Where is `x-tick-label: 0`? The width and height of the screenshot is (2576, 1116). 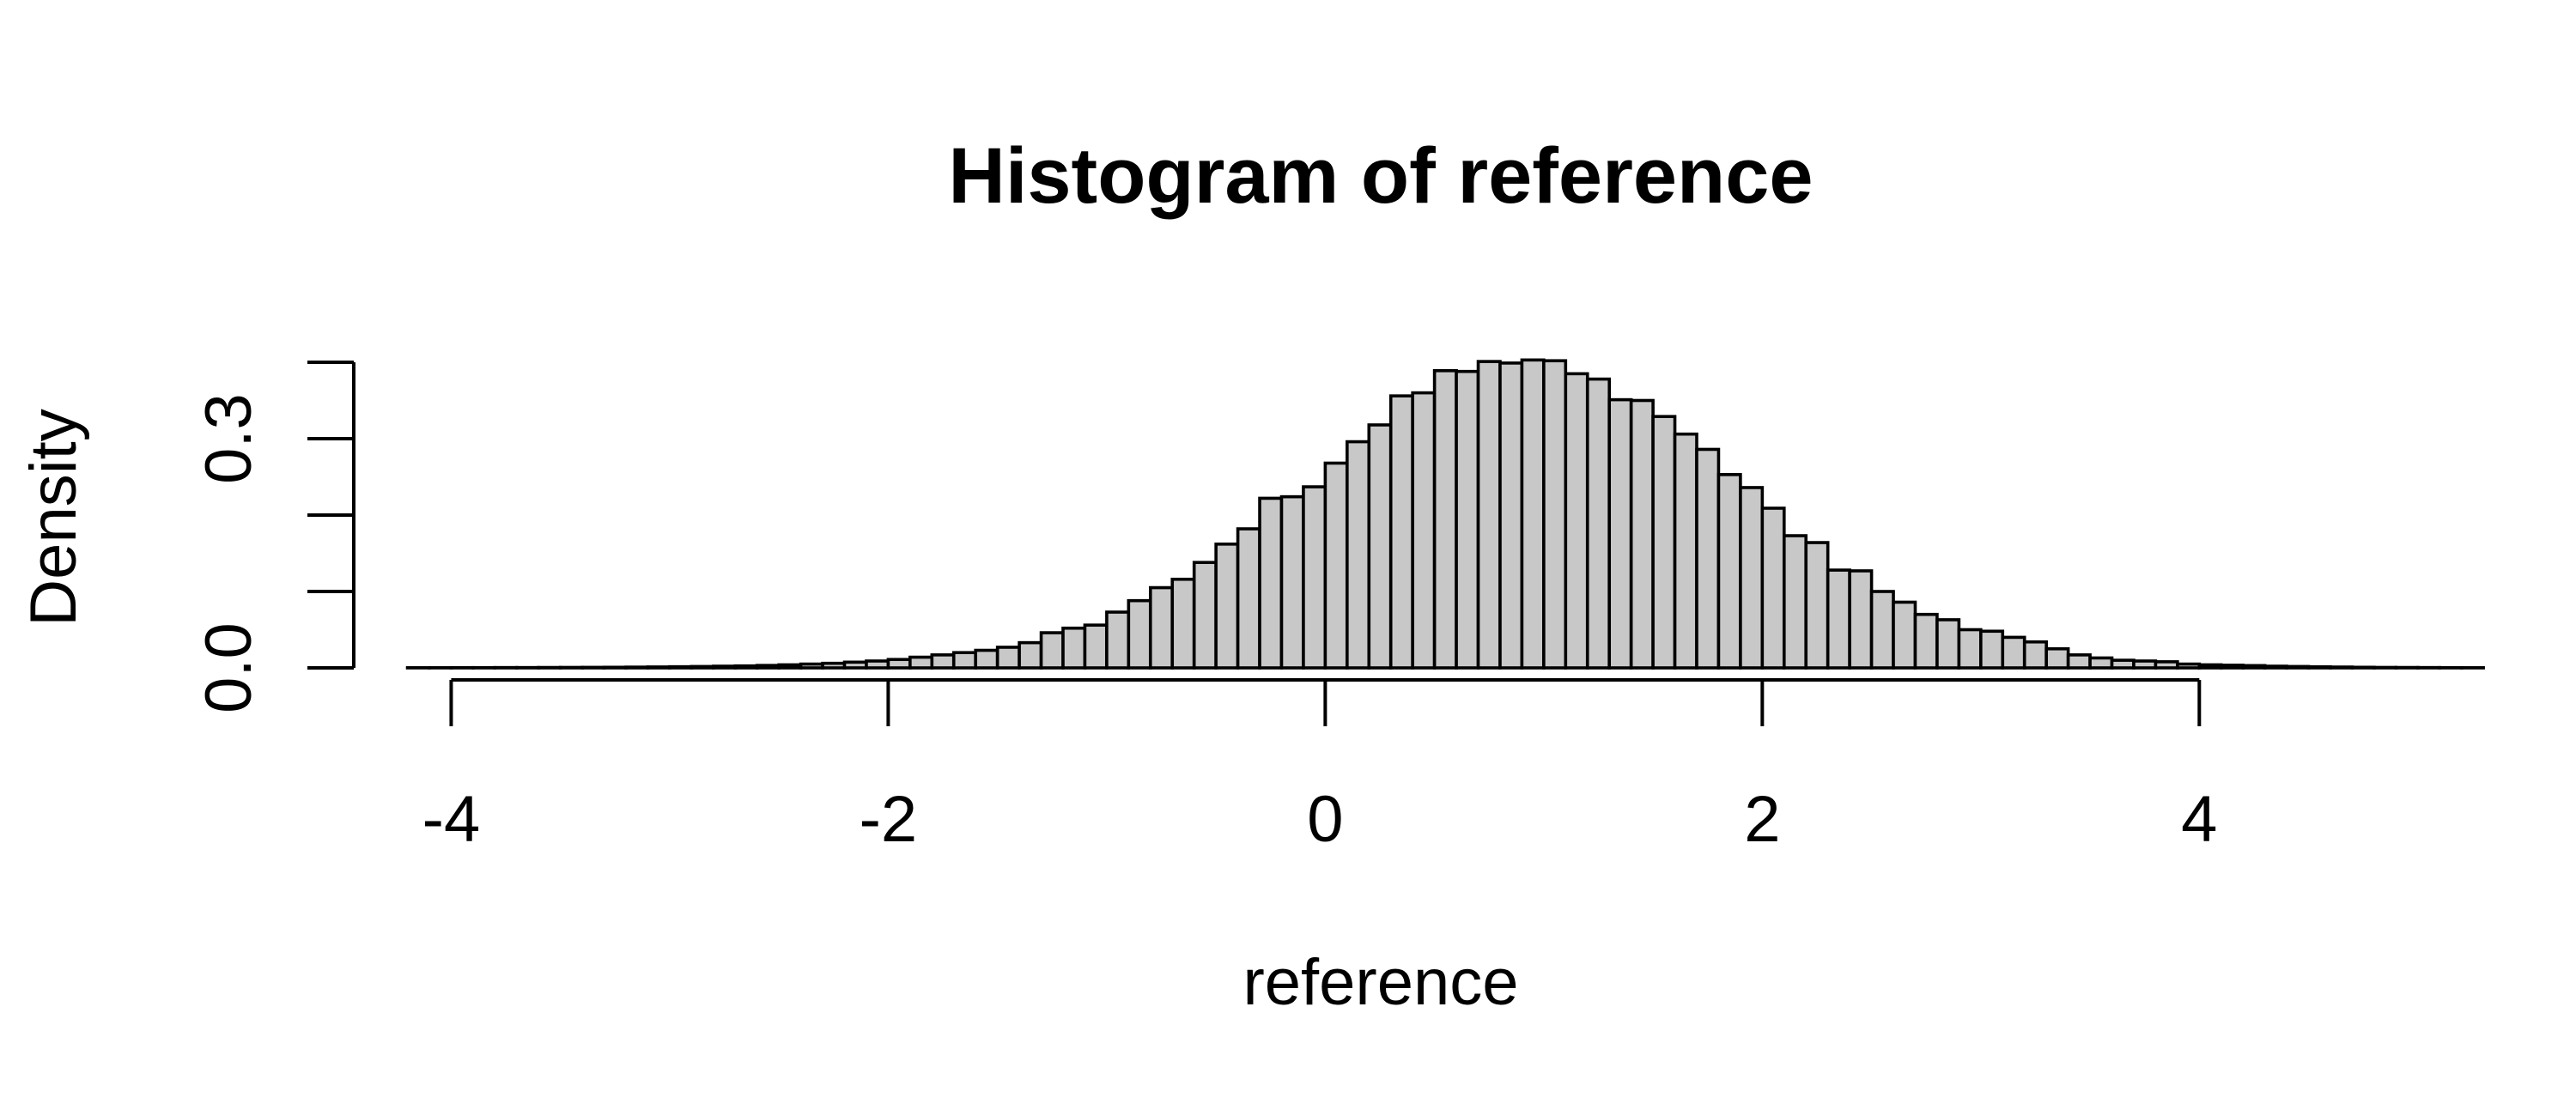
x-tick-label: 0 is located at coordinates (1325, 820).